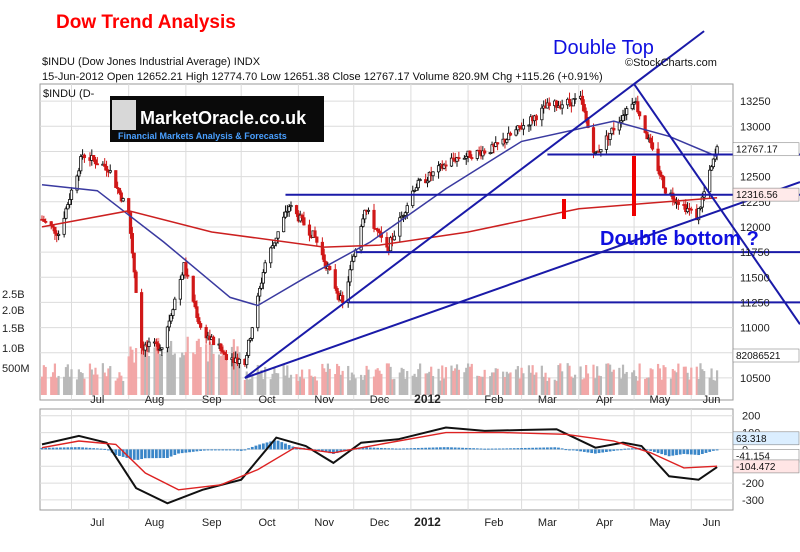 This screenshot has width=800, height=552. What do you see at coordinates (712, 400) in the screenshot?
I see `time-tick-label: Jun` at bounding box center [712, 400].